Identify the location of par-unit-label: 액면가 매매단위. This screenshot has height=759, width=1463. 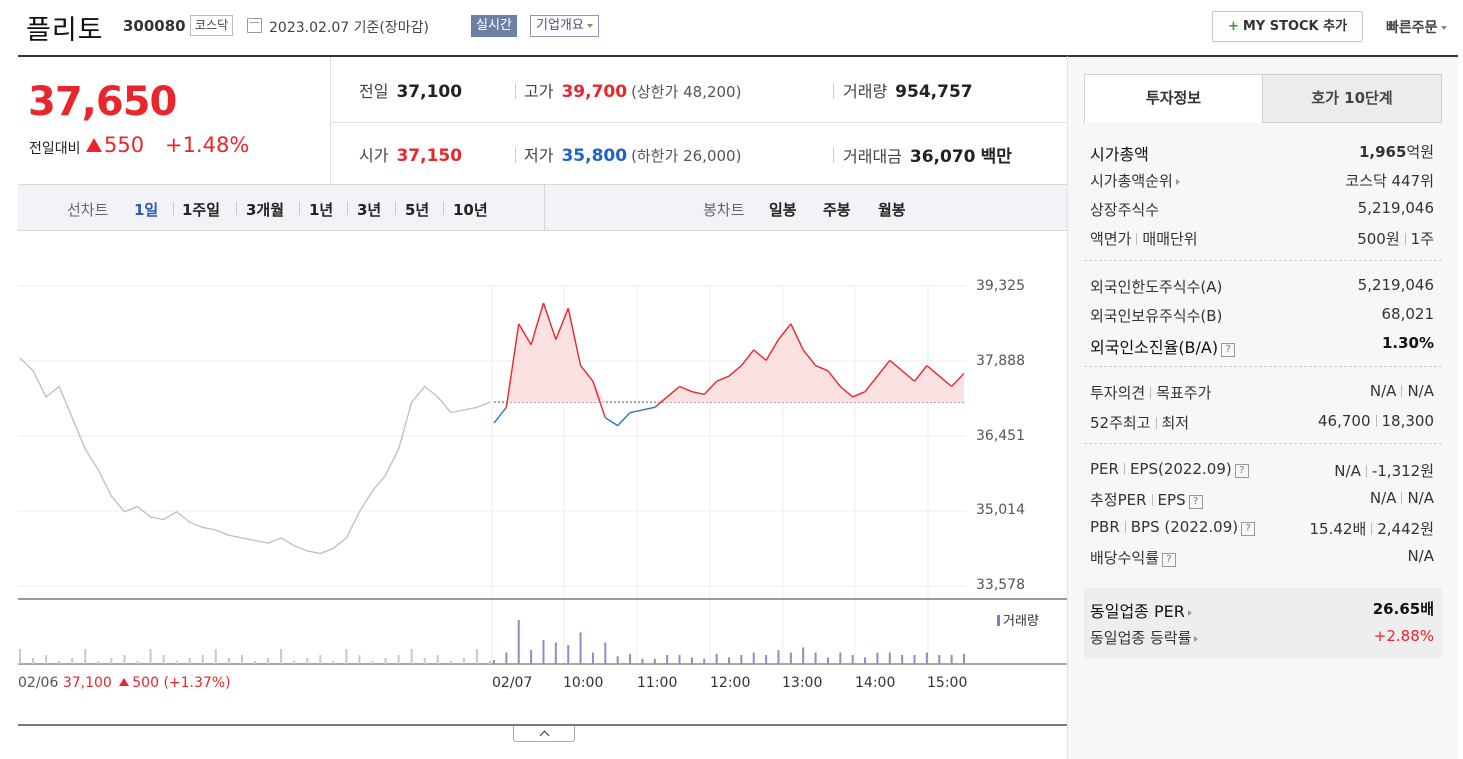
(1144, 238).